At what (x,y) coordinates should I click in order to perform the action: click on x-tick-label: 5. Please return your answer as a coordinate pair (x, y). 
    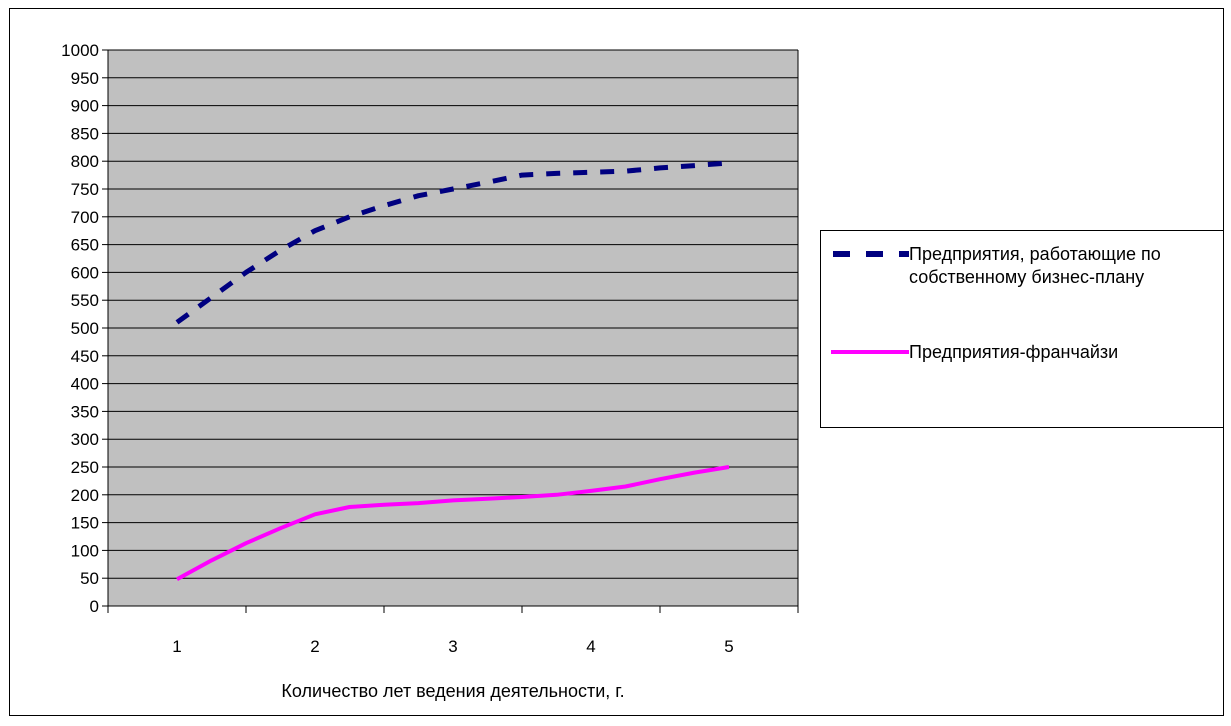
    Looking at the image, I should click on (728, 646).